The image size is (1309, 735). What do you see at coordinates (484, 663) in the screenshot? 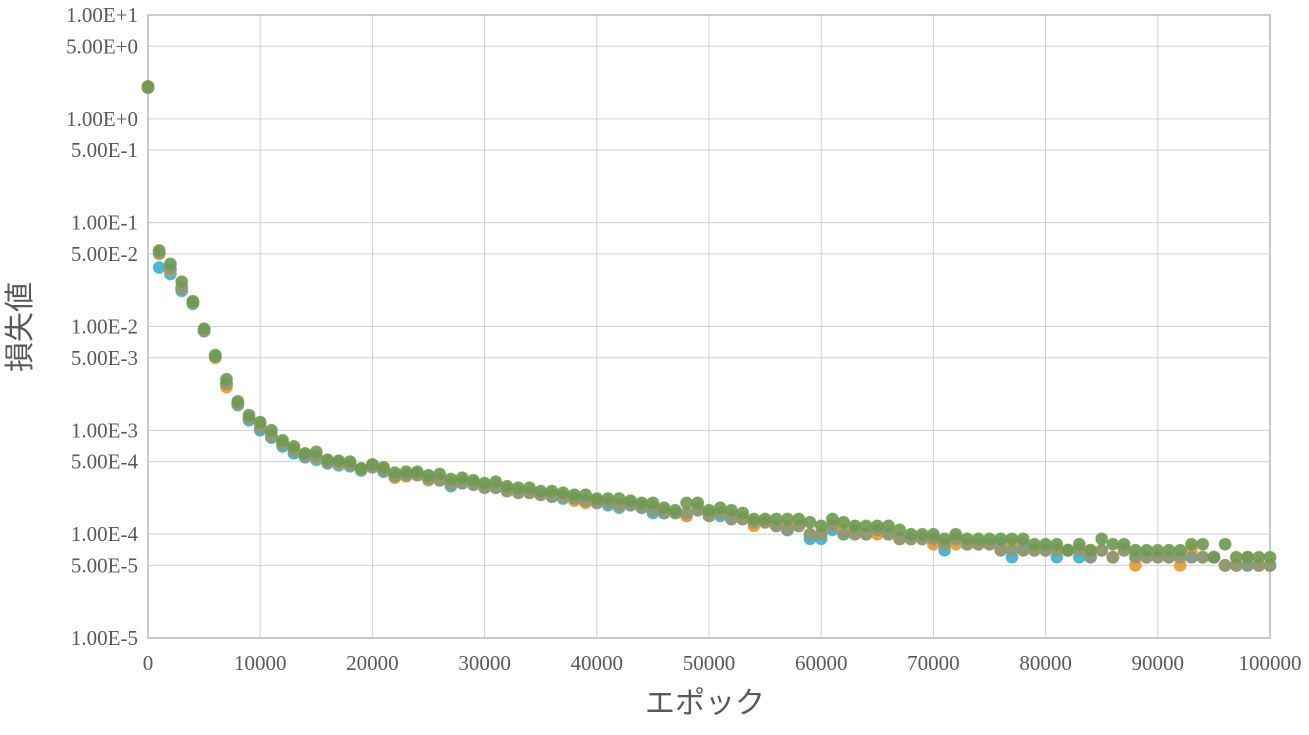
I see `x-tick-label: 30000` at bounding box center [484, 663].